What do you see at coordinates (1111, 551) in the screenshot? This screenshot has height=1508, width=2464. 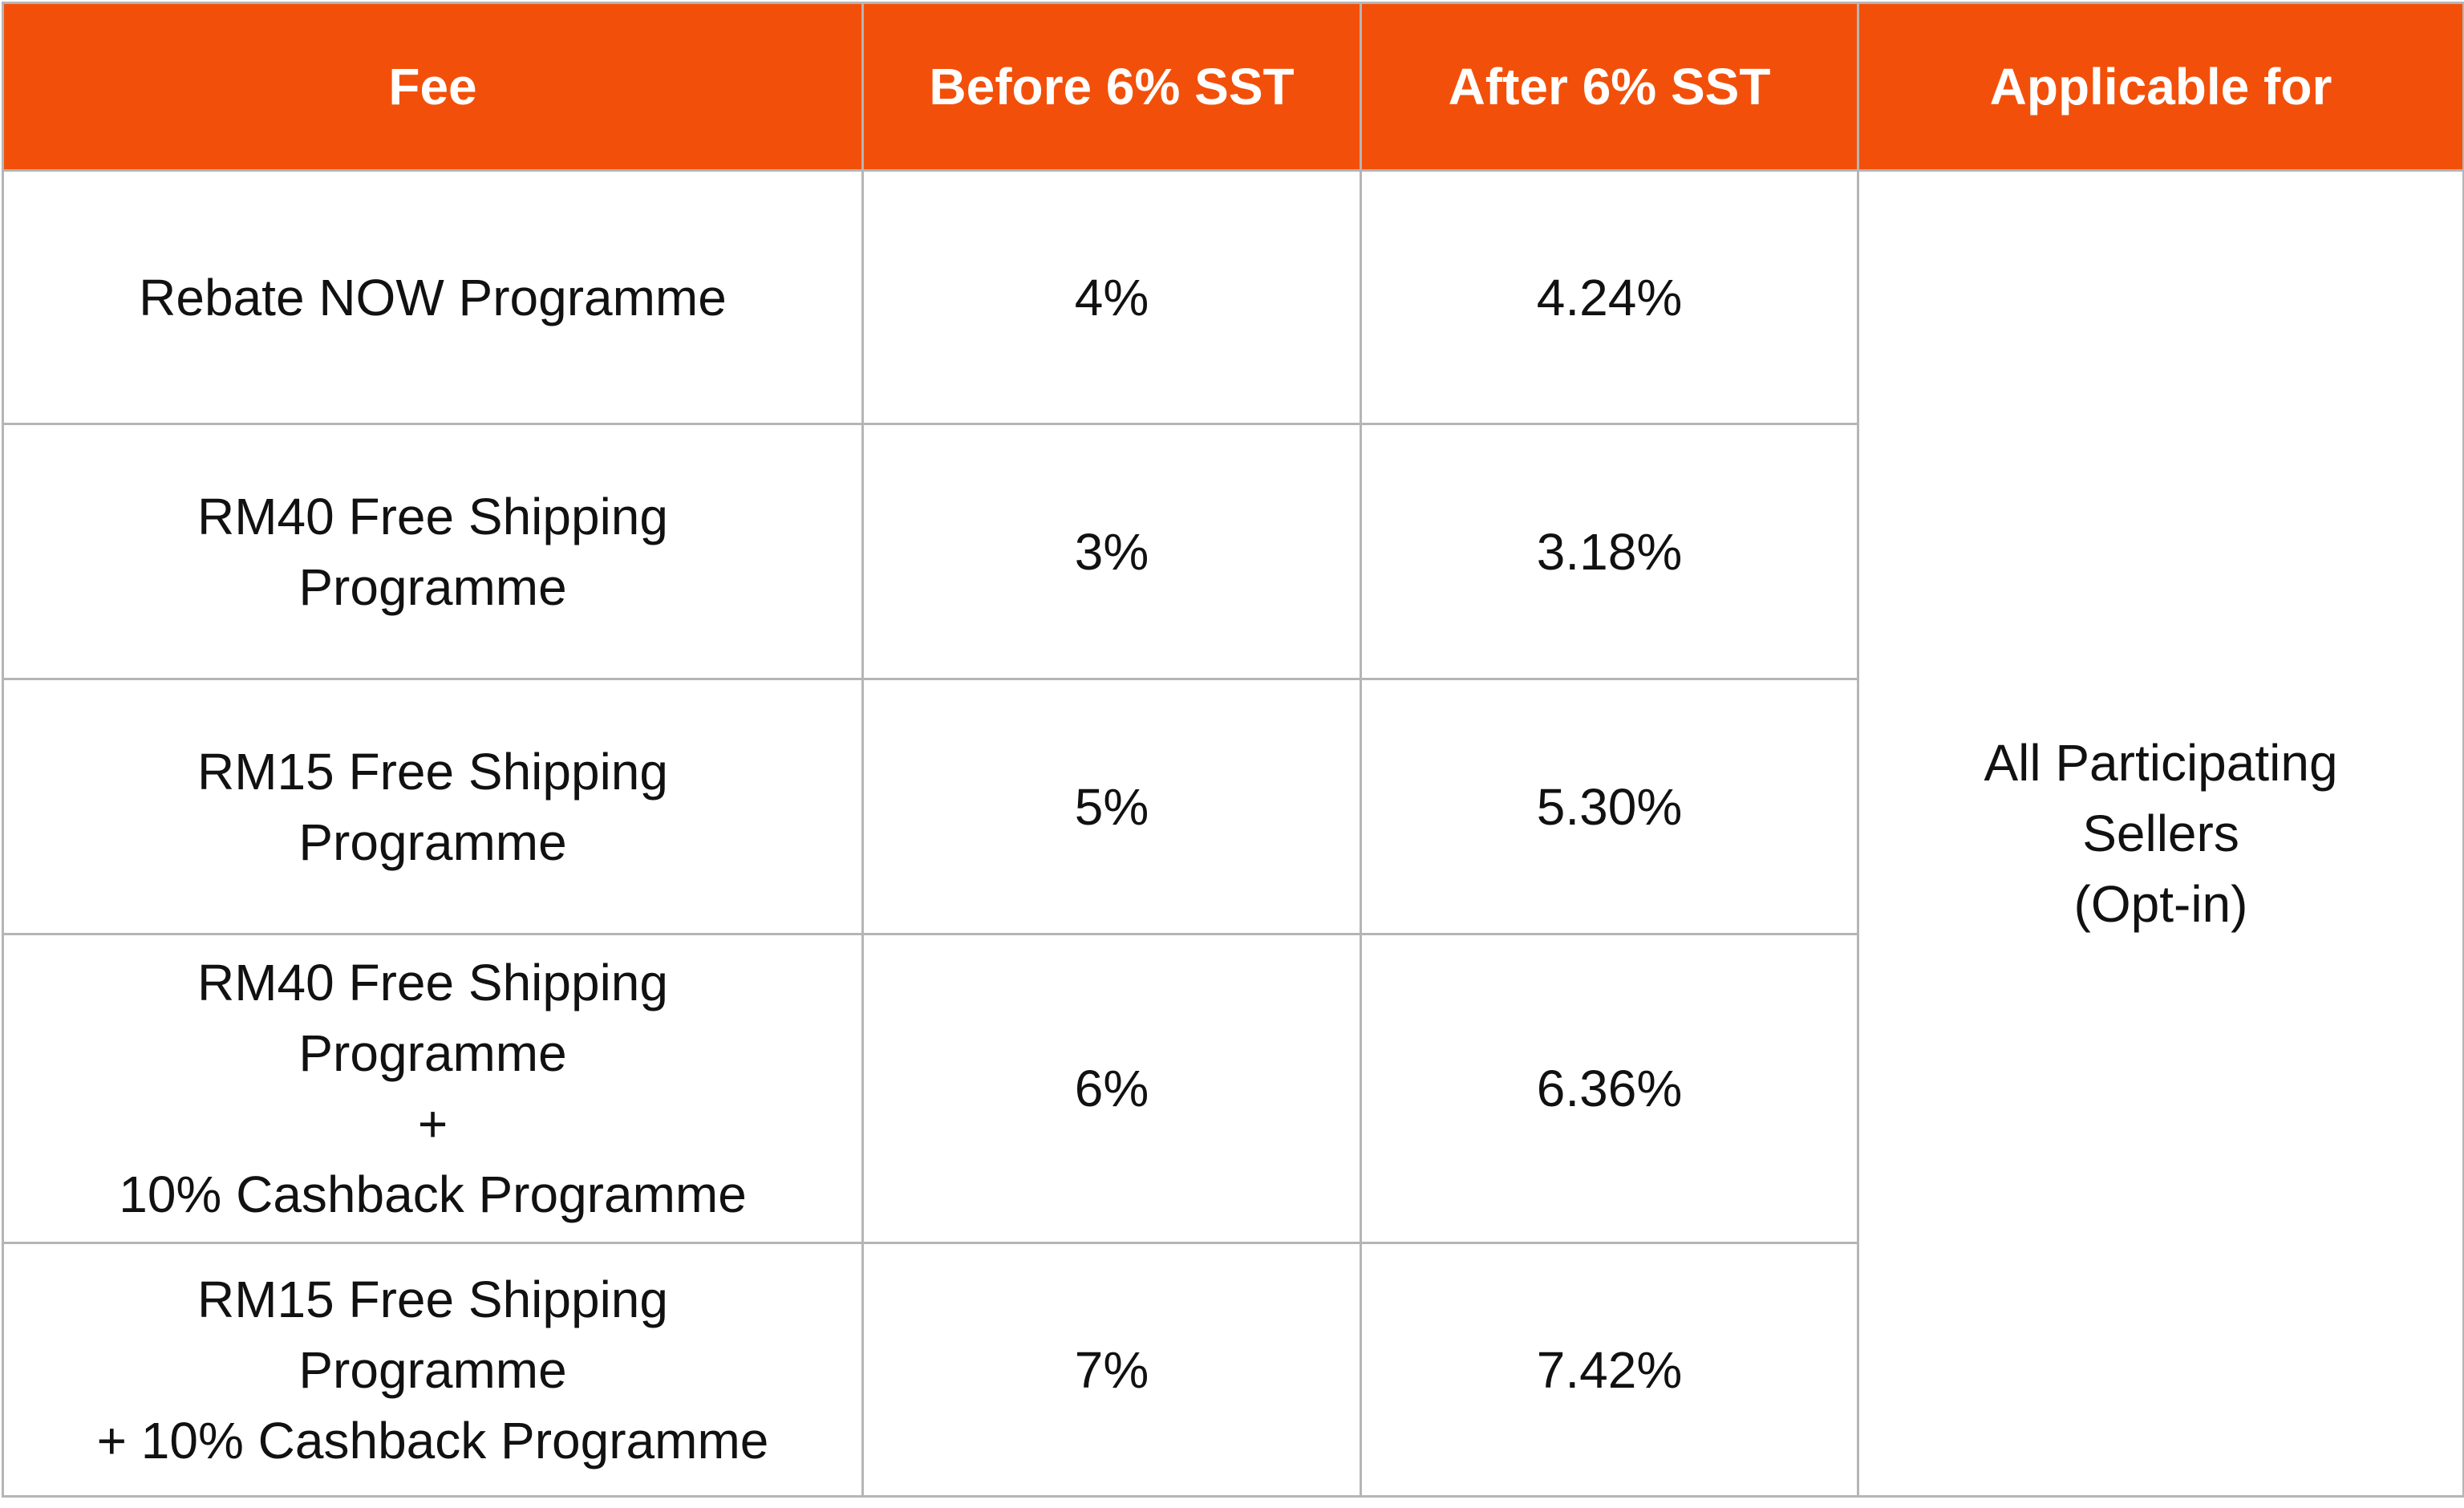 I see `before-cell: 3%` at bounding box center [1111, 551].